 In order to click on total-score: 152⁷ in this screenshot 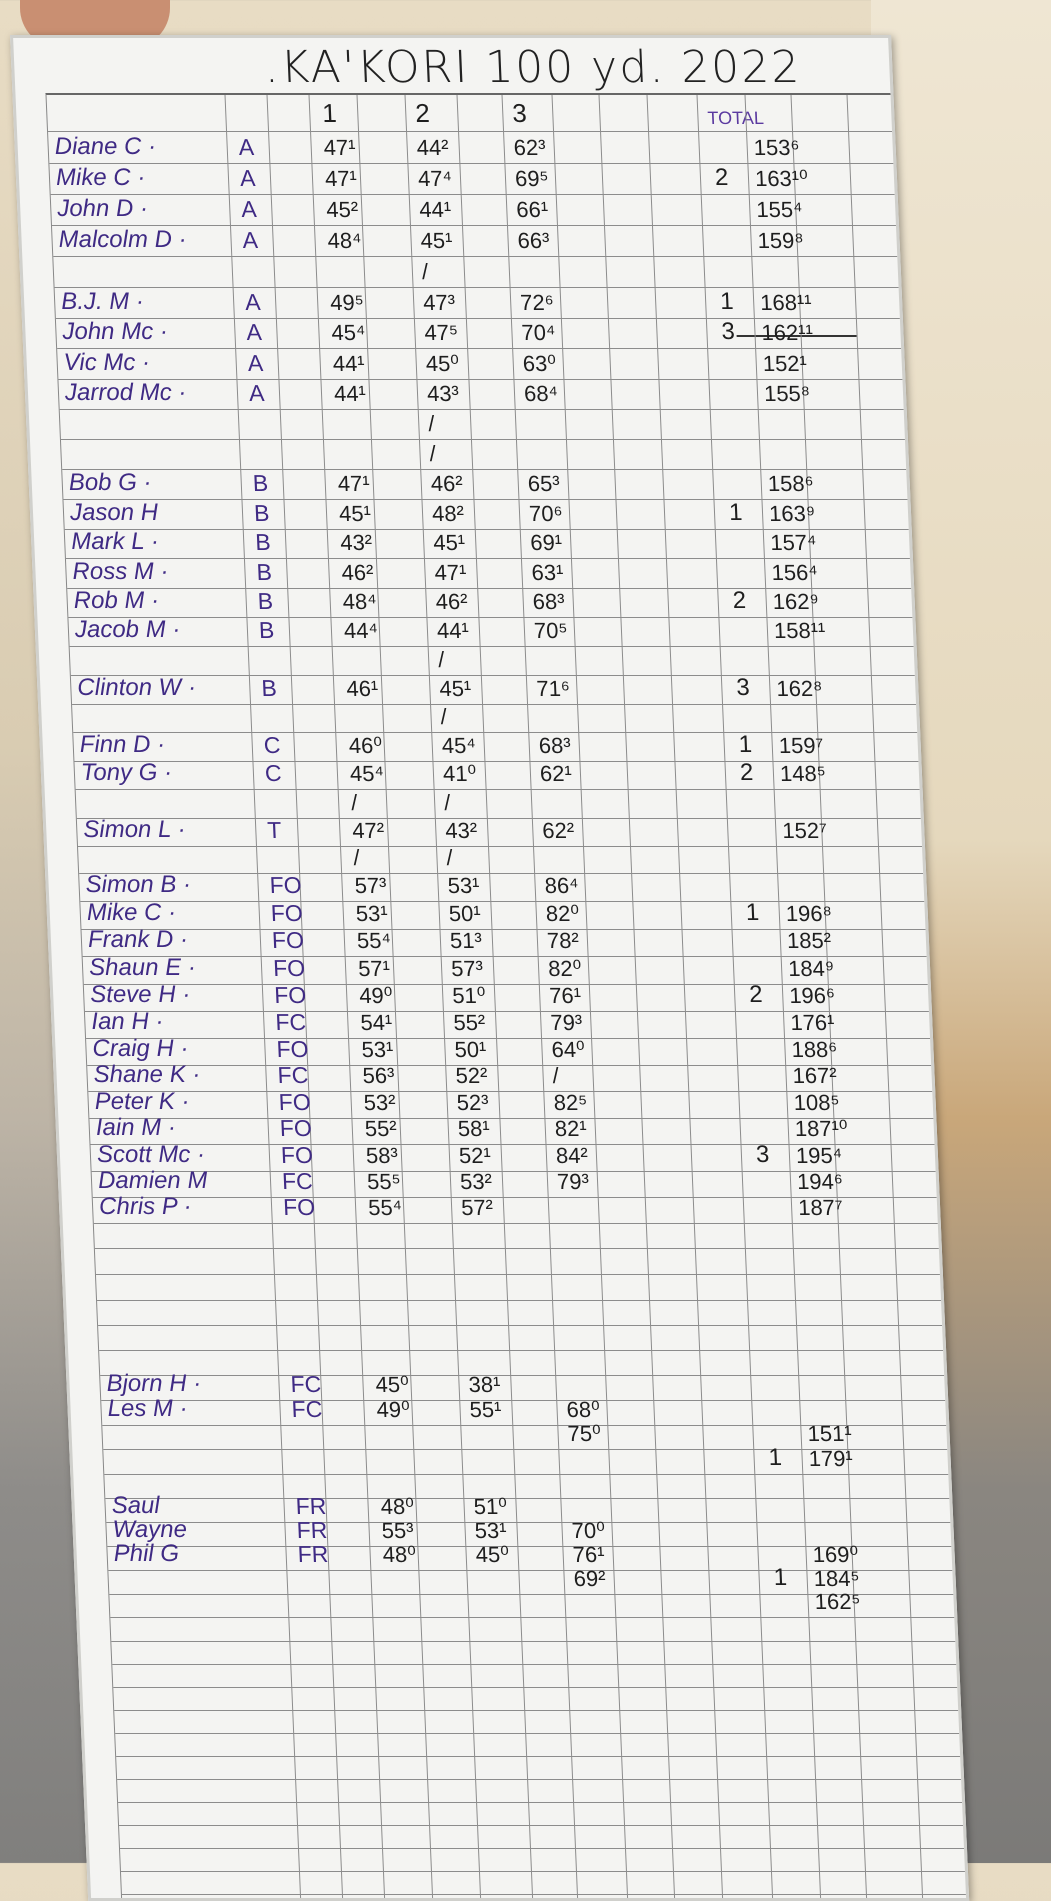, I will do `click(804, 830)`.